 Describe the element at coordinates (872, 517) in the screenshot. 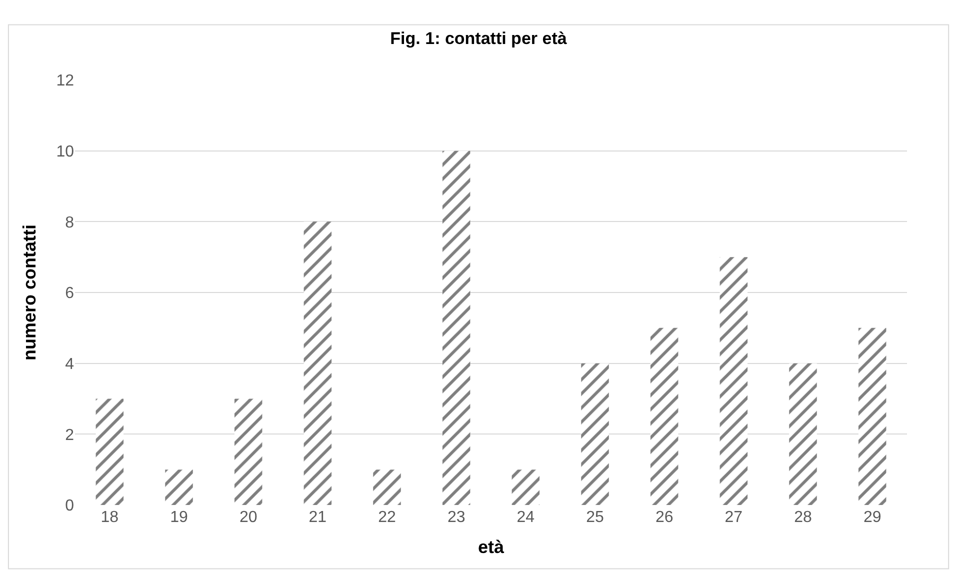

I see `x-tick-label: 29` at that location.